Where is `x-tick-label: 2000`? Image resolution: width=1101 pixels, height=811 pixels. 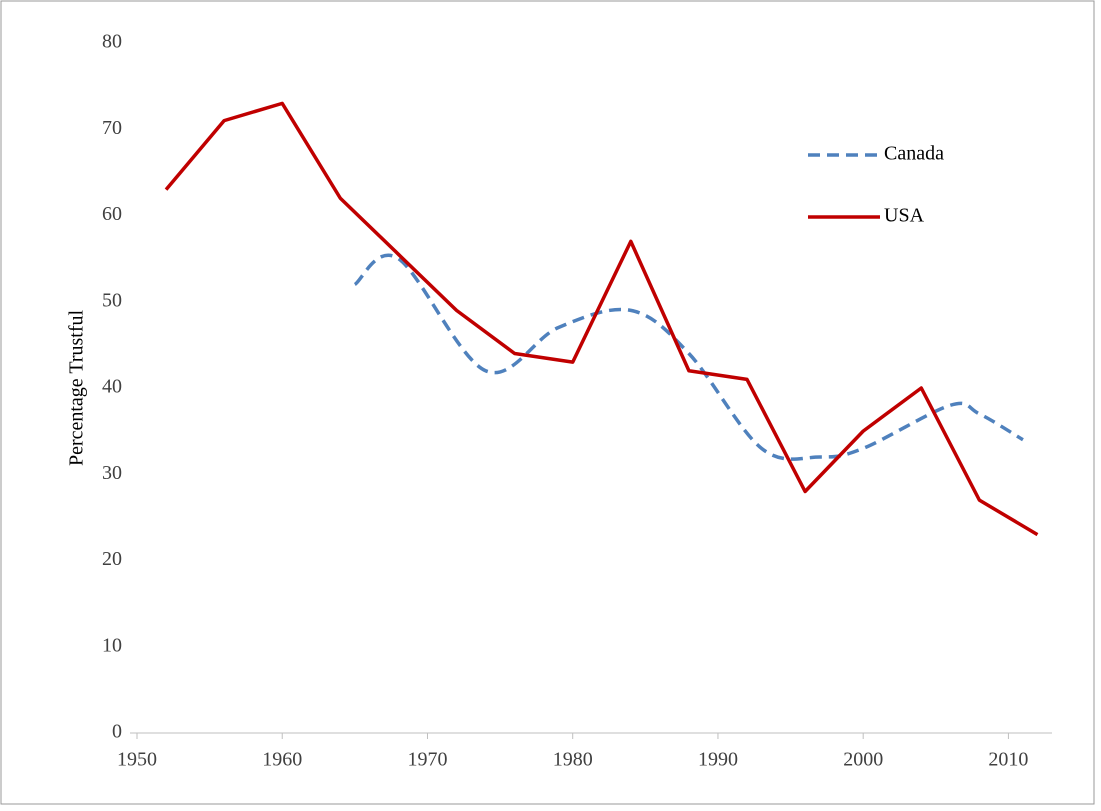 x-tick-label: 2000 is located at coordinates (863, 760).